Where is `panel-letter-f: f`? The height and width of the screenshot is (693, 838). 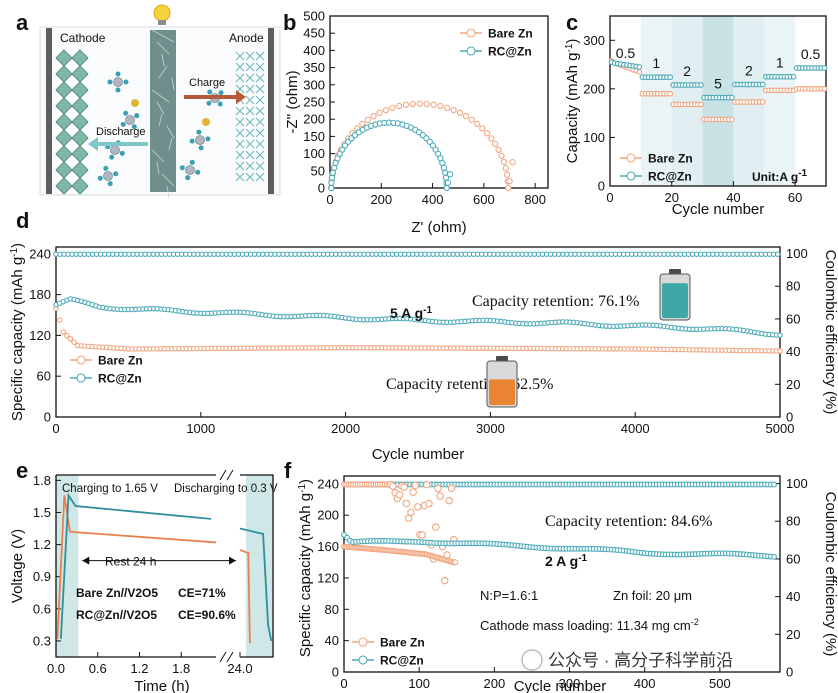
panel-letter-f: f is located at coordinates (288, 470).